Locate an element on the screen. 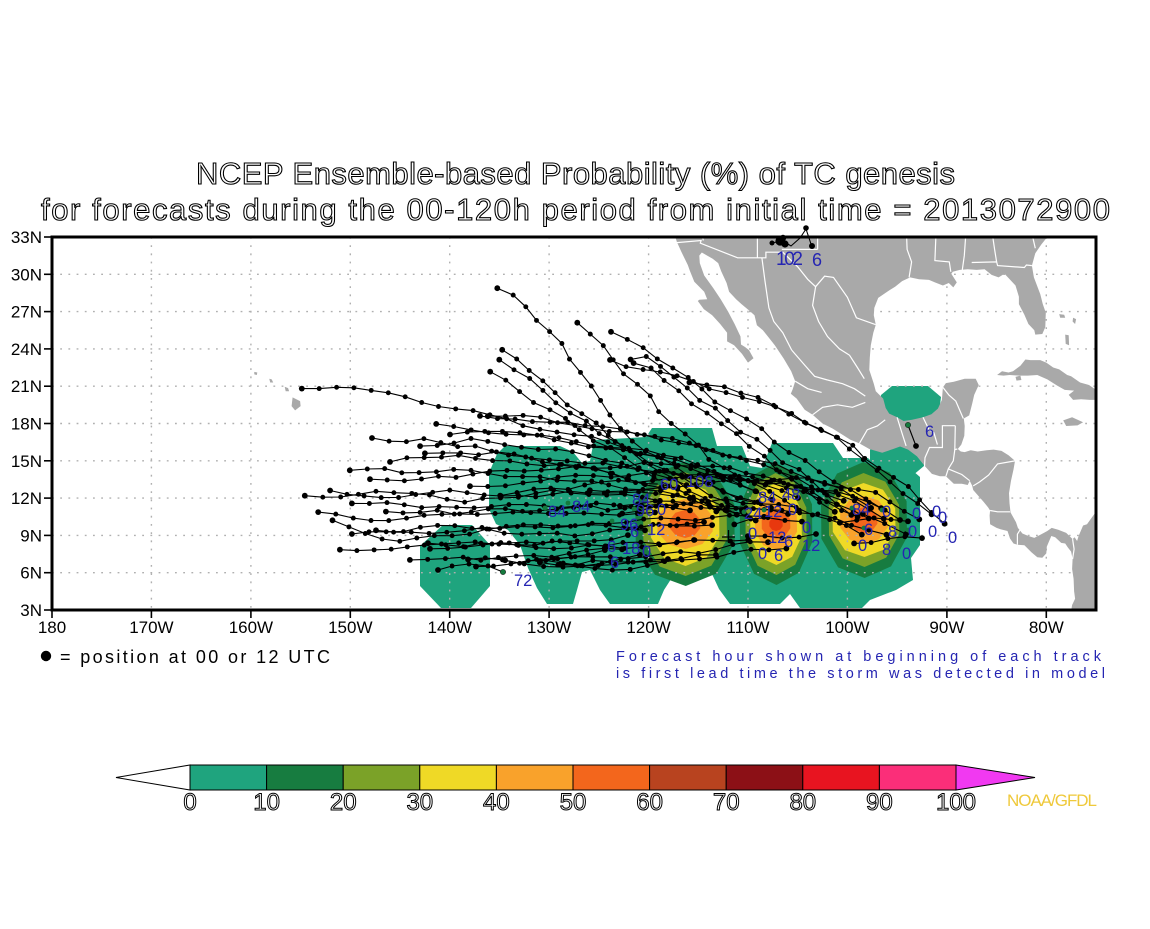 This screenshot has height=929, width=1150. svg-text: 120W is located at coordinates (648, 627).